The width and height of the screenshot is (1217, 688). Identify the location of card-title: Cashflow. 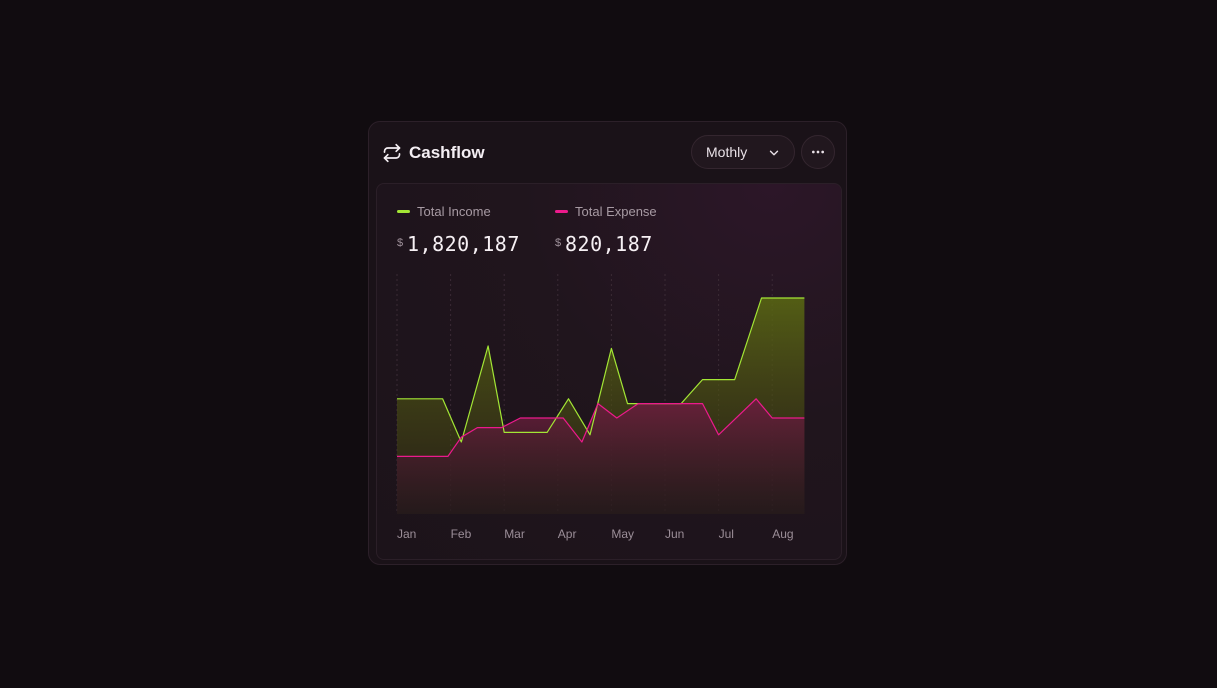
(447, 152).